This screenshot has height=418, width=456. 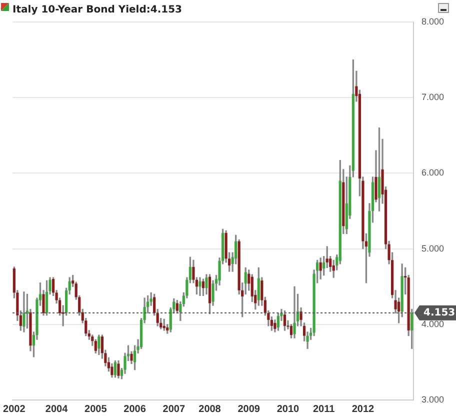 What do you see at coordinates (363, 409) in the screenshot?
I see `x-tick-label: 2012` at bounding box center [363, 409].